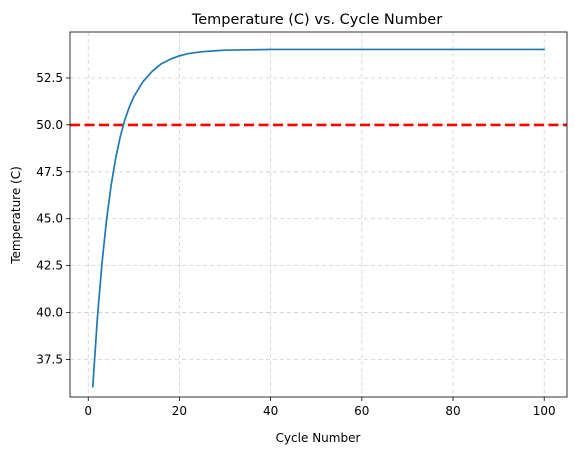 The image size is (575, 455). I want to click on y-tick-label: 45.0, so click(49, 219).